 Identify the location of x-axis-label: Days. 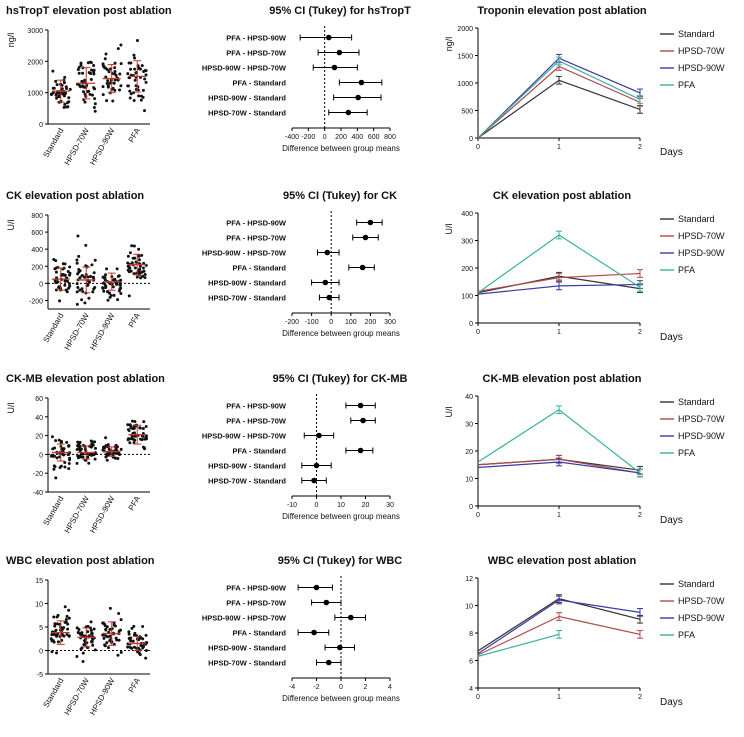
(671, 152).